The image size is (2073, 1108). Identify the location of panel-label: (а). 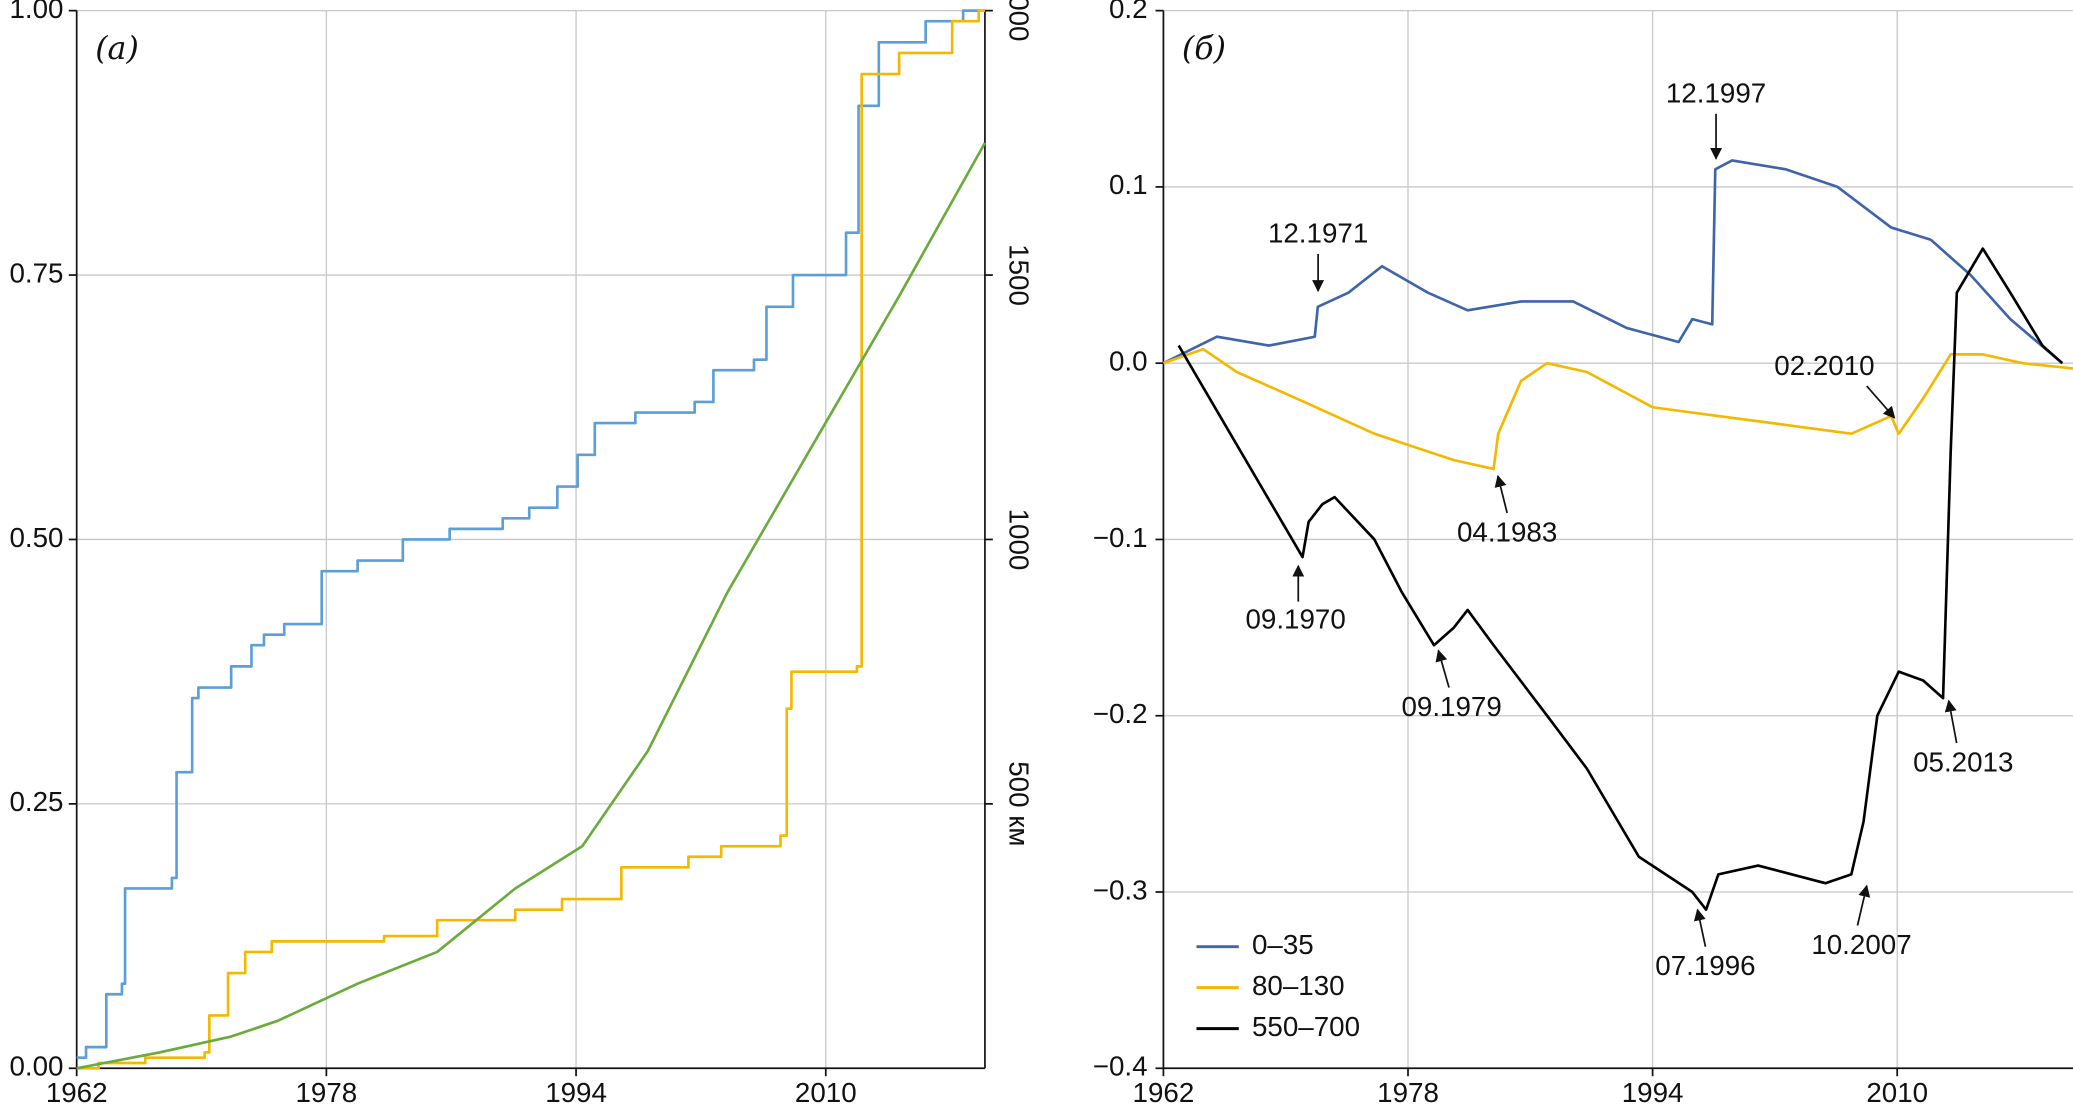
(117, 49).